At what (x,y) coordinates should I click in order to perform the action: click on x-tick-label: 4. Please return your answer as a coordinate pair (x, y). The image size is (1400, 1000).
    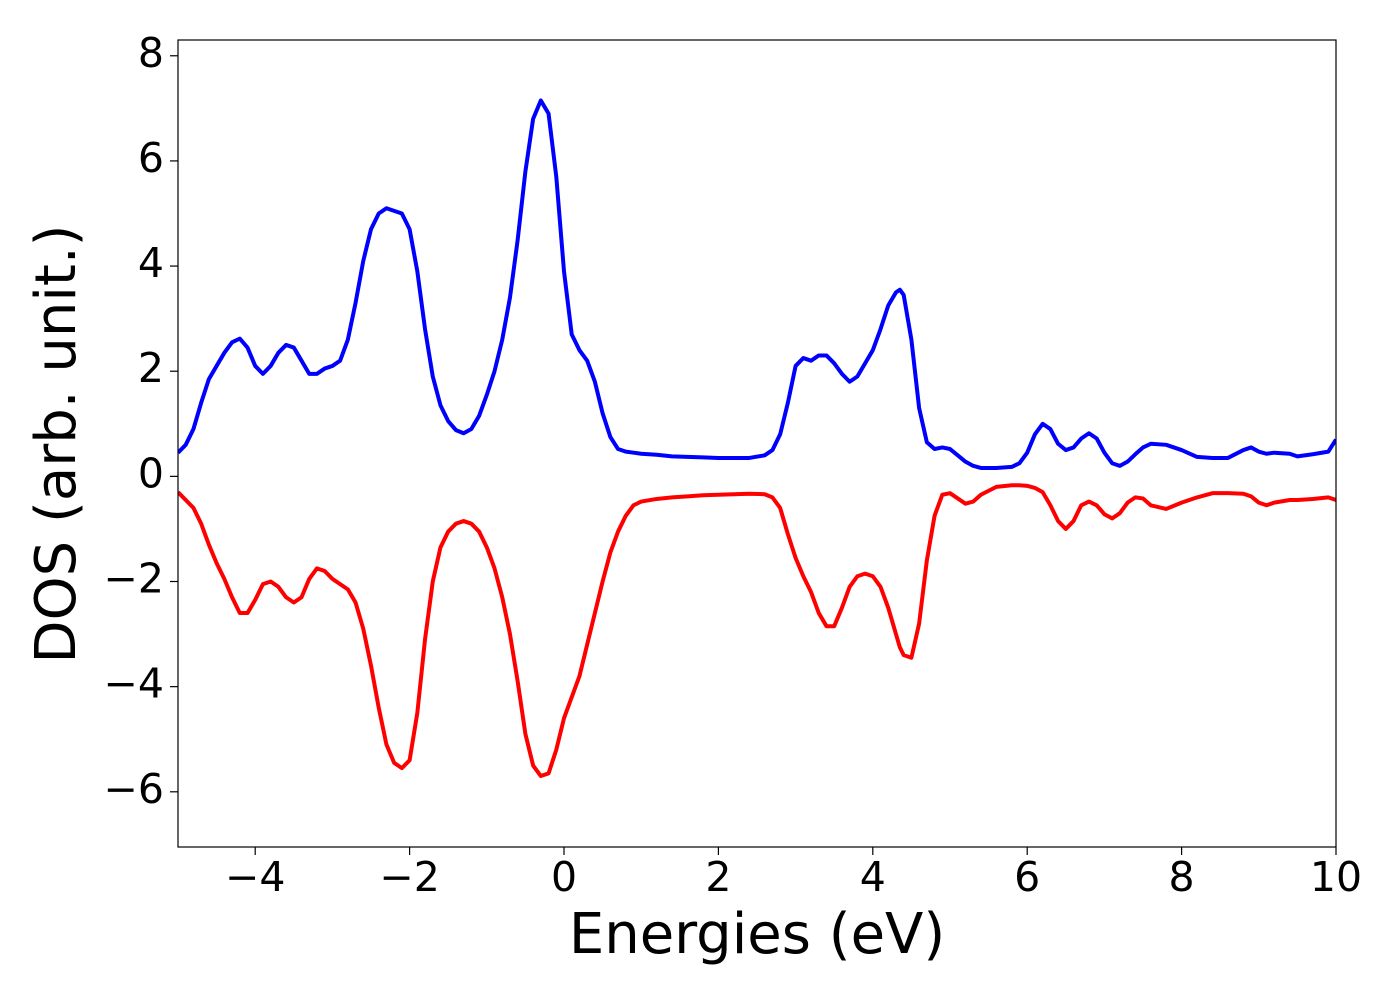
    Looking at the image, I should click on (873, 877).